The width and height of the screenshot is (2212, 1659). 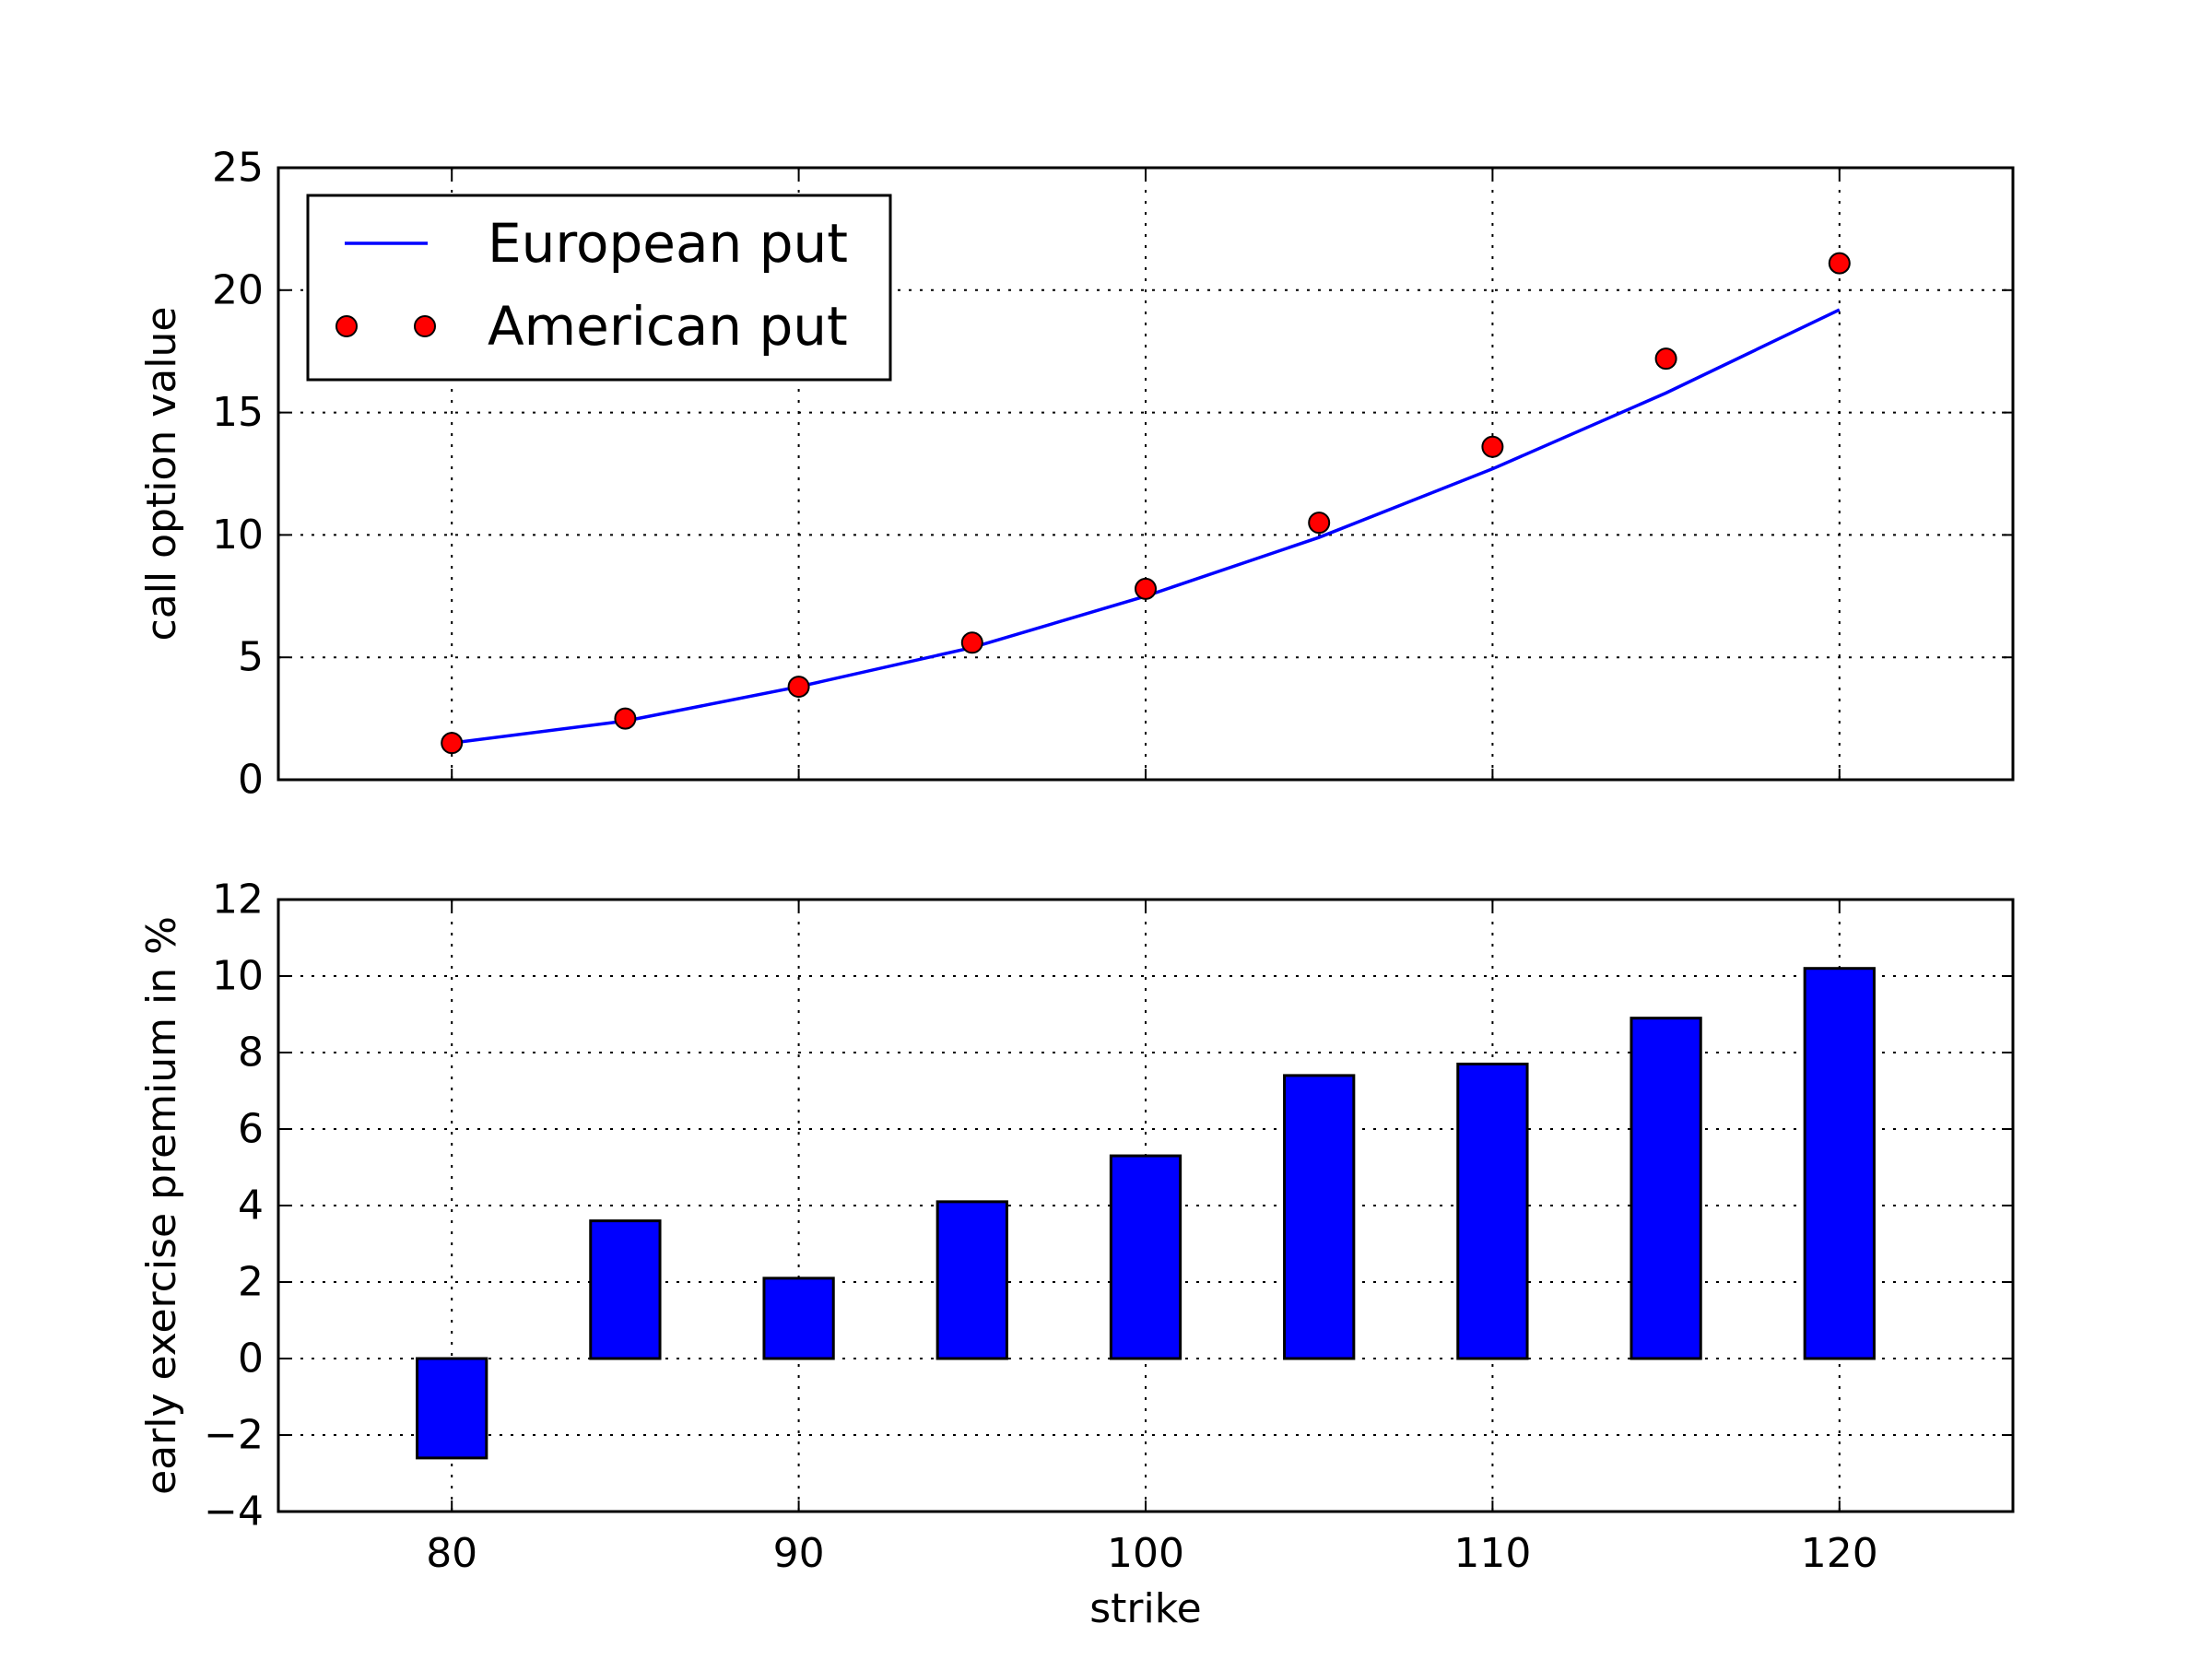 What do you see at coordinates (599, 288) in the screenshot?
I see `legend-box` at bounding box center [599, 288].